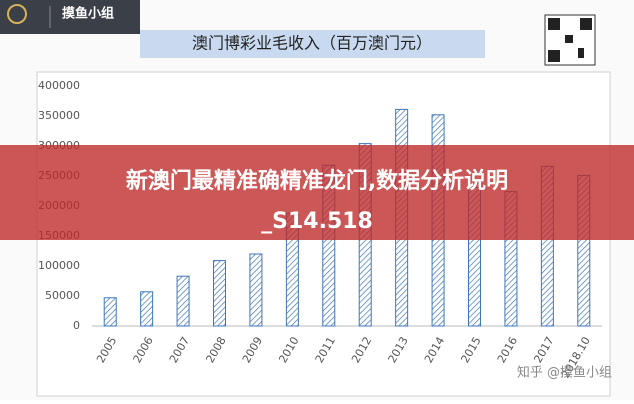  Describe the element at coordinates (76, 325) in the screenshot. I see `y-tick-label: 0` at that location.